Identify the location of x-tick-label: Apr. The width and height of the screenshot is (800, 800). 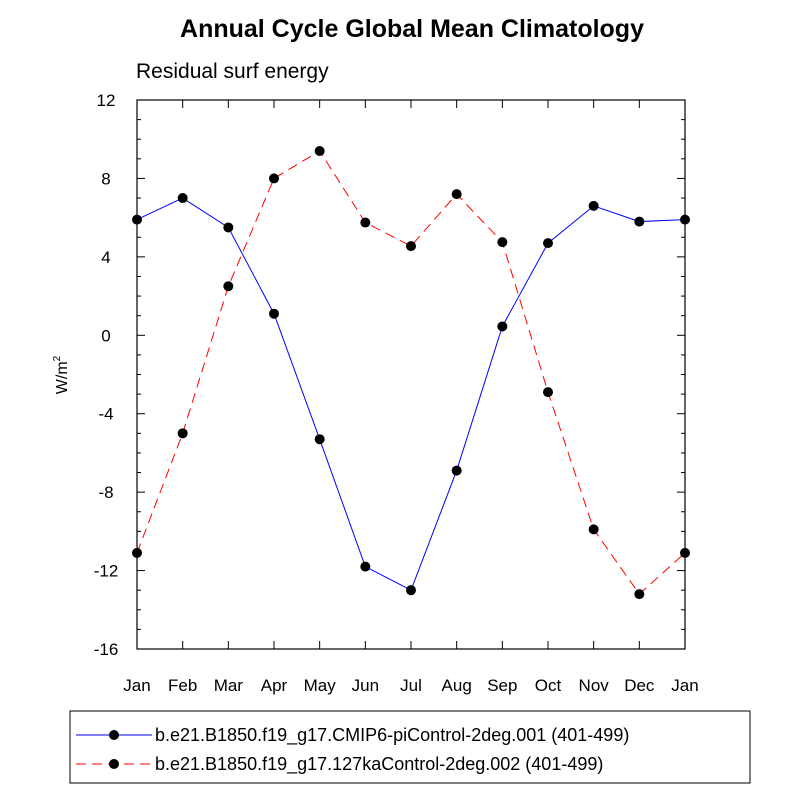
(274, 685).